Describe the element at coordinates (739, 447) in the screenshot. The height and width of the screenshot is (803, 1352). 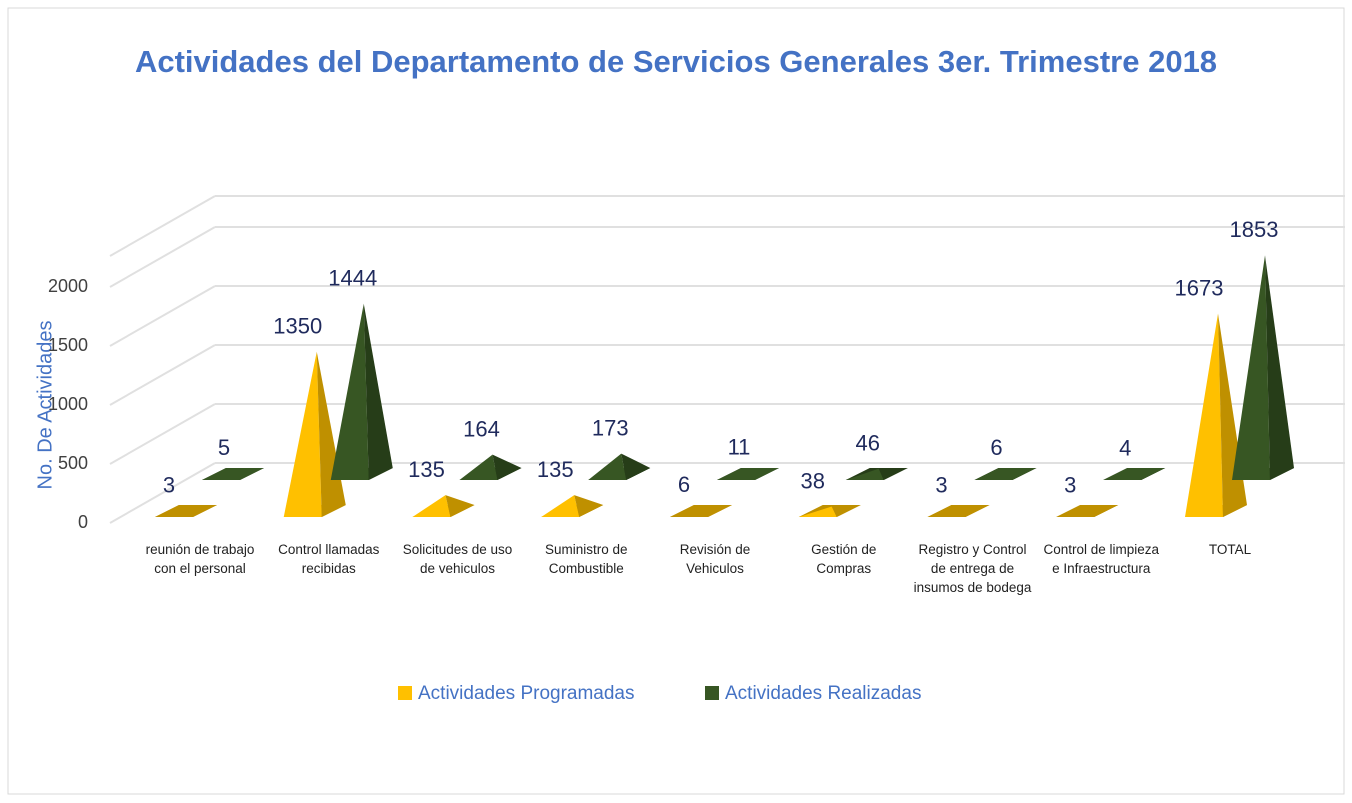
I see `value-label: 11` at that location.